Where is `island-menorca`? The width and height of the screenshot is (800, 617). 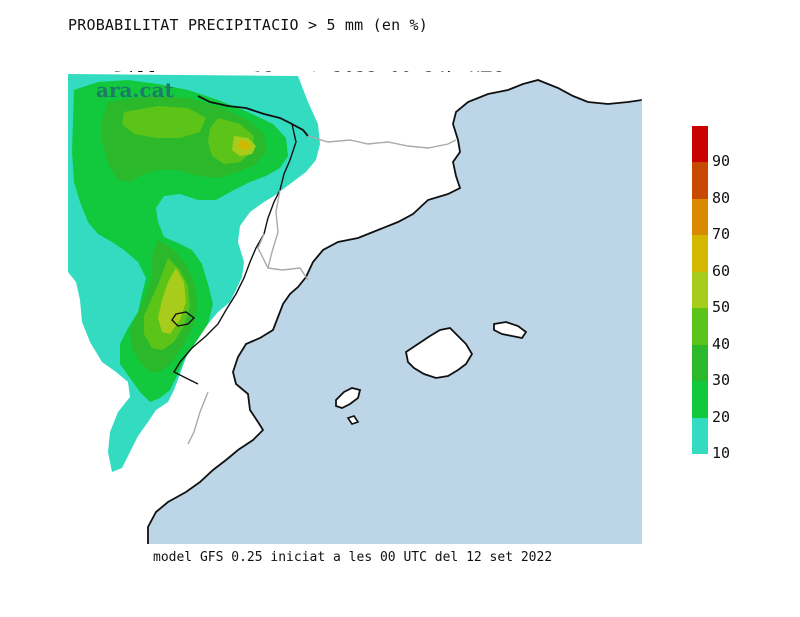
island-menorca is located at coordinates (510, 330).